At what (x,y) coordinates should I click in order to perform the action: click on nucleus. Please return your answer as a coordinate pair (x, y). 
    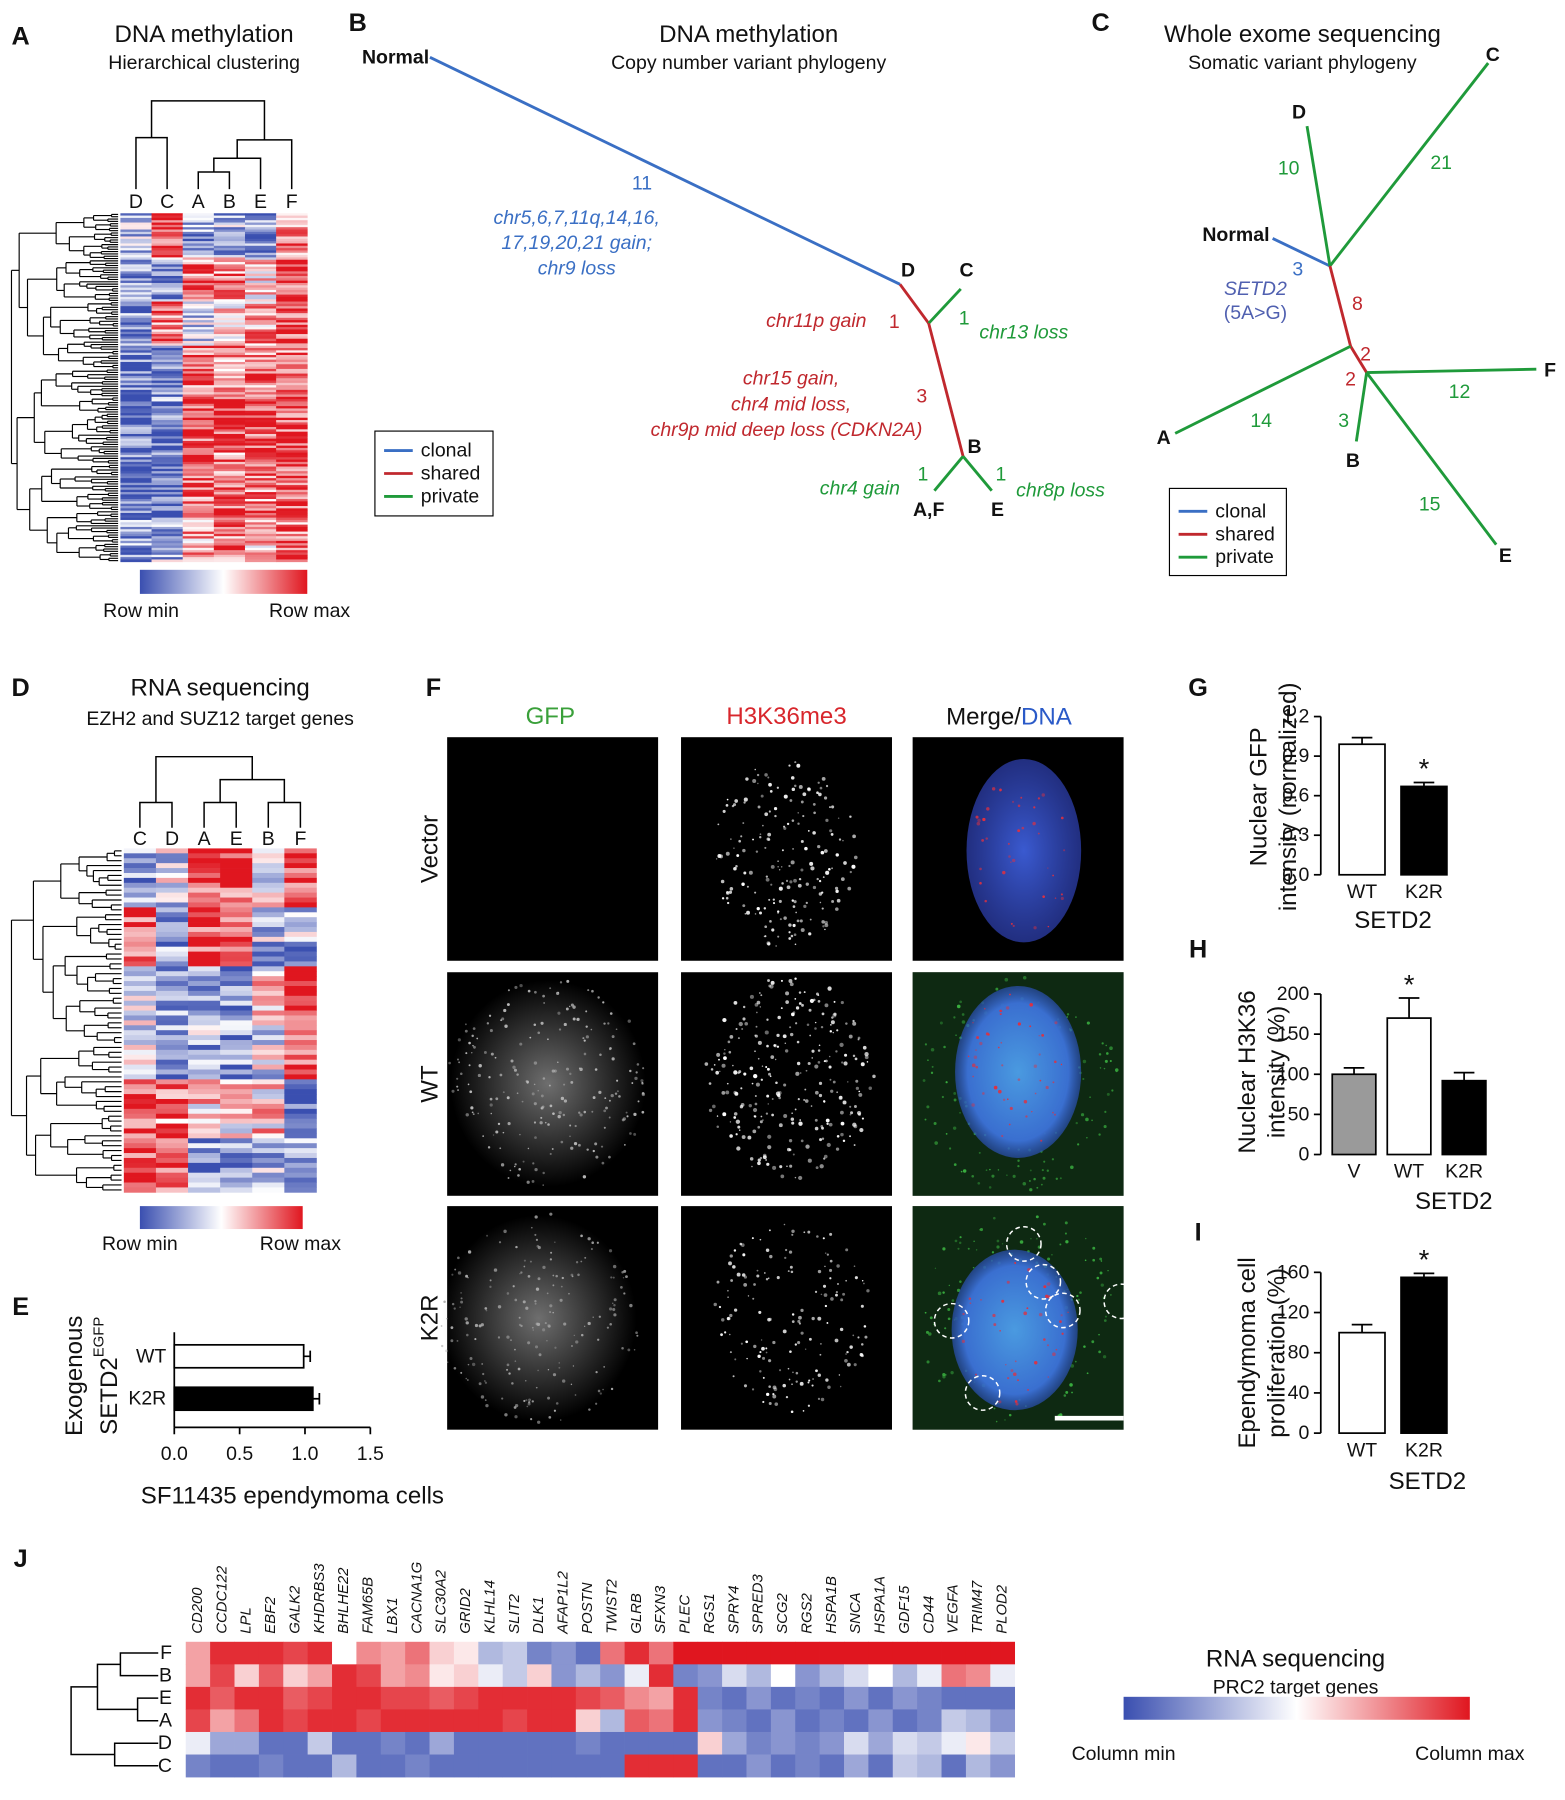
    Looking at the image, I should click on (1018, 1071).